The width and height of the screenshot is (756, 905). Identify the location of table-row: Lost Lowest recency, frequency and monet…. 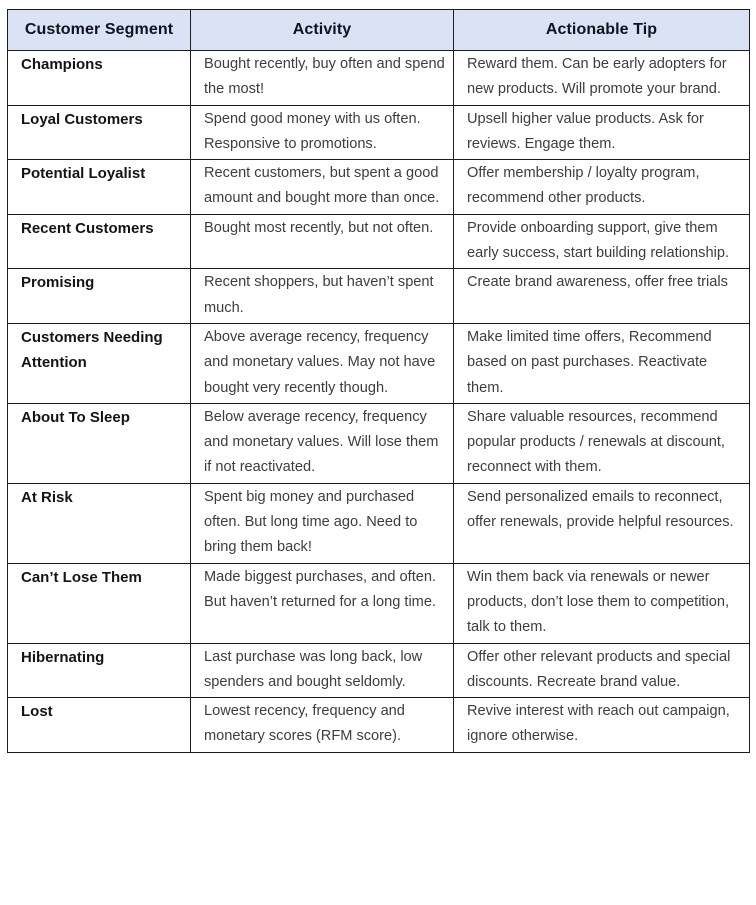
(378, 725).